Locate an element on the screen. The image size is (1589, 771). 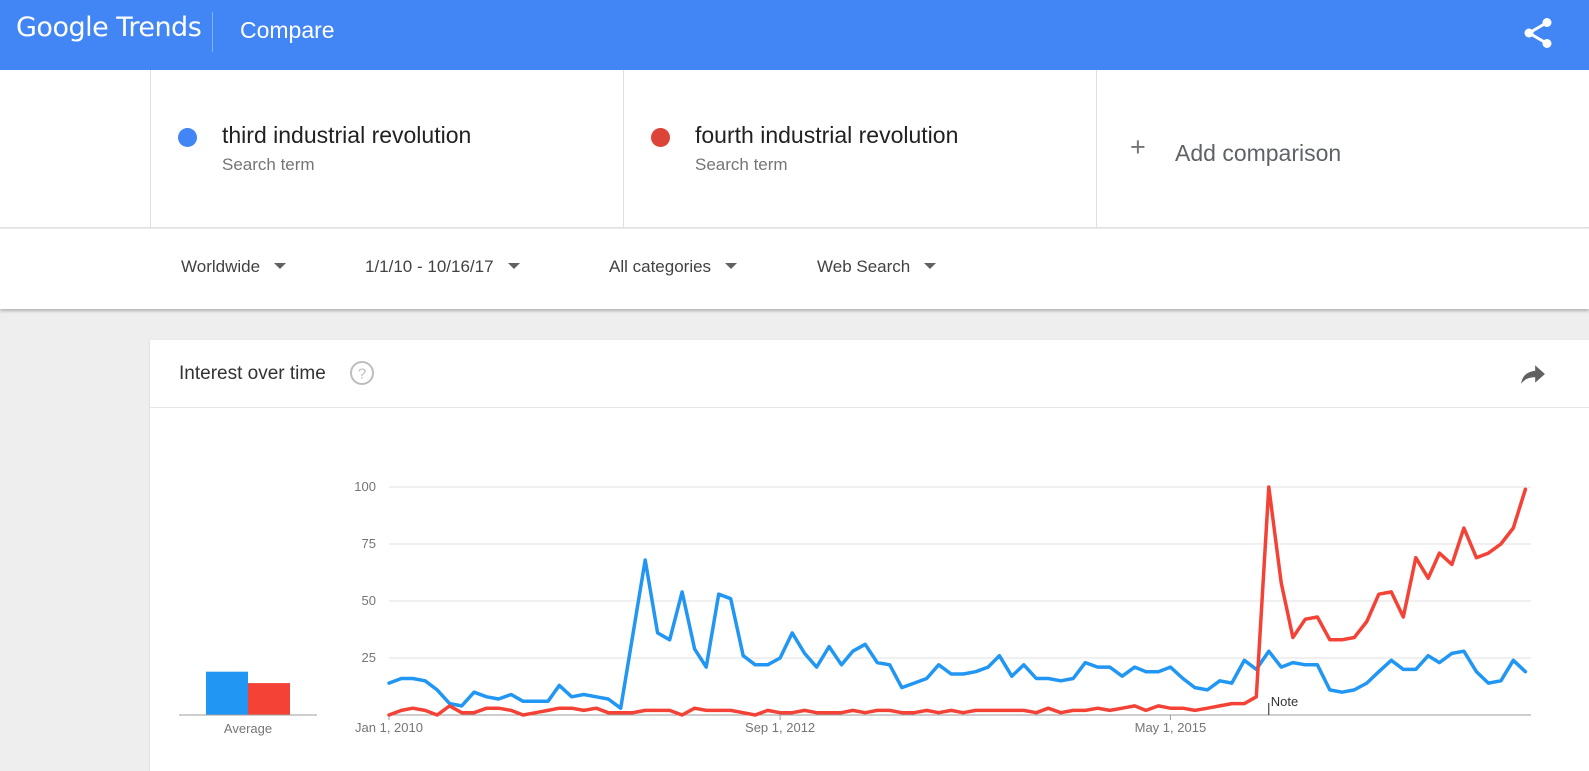
help-circle-icon: ? is located at coordinates (362, 373).